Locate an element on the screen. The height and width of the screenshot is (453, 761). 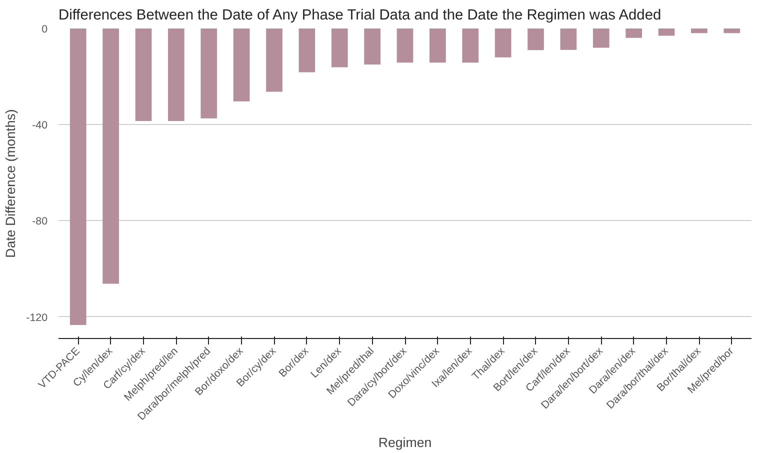
x-axis-title: Regimen is located at coordinates (405, 442).